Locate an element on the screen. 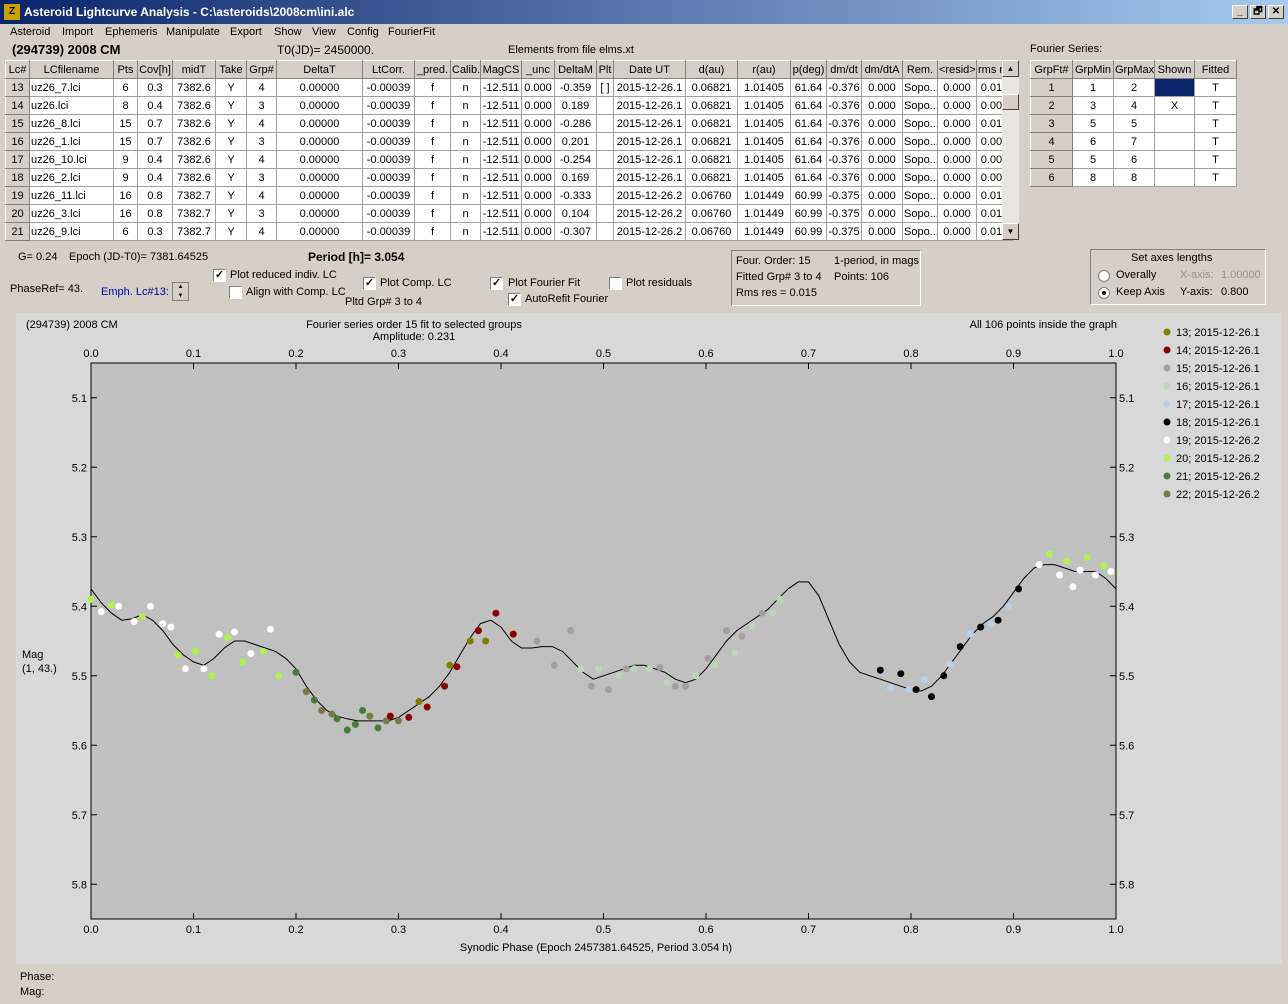 Image resolution: width=1288 pixels, height=1004 pixels. row-header: 2 is located at coordinates (1051, 105).